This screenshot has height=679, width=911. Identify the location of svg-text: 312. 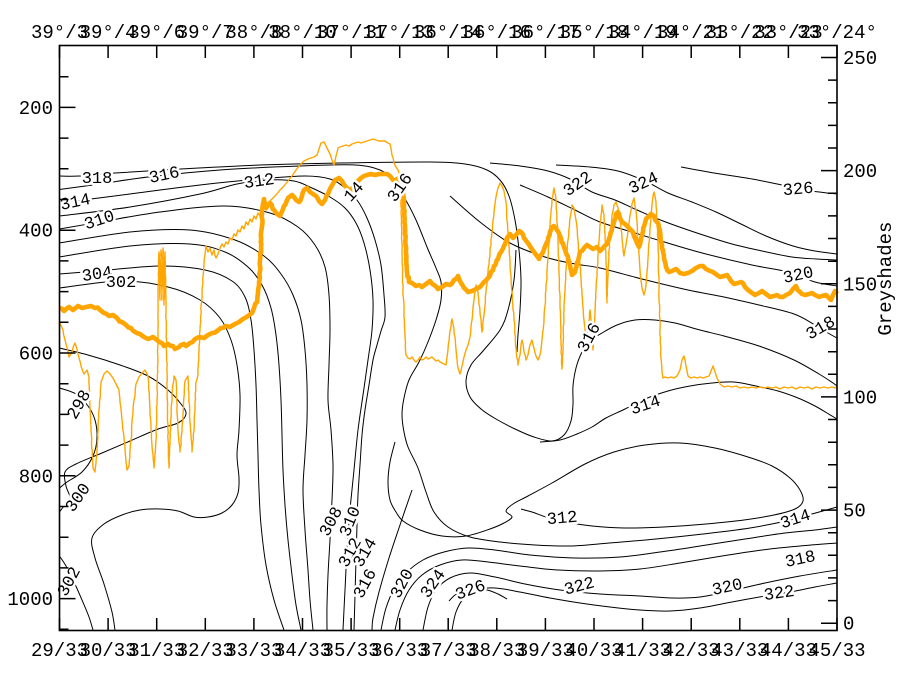
(562, 520).